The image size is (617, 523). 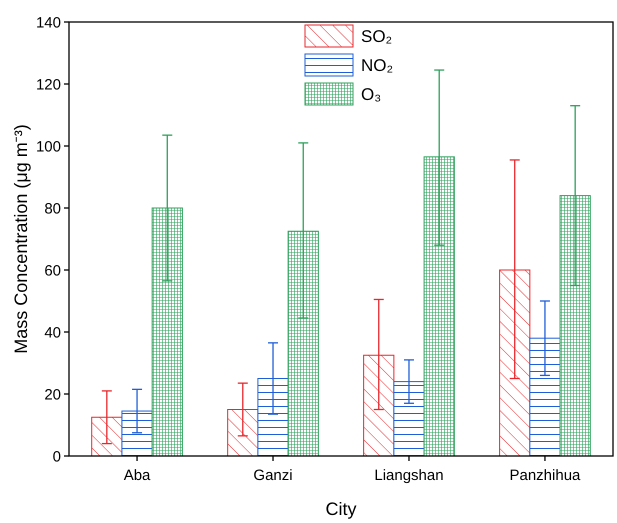 I want to click on y-tick-label: 60, so click(x=52, y=271).